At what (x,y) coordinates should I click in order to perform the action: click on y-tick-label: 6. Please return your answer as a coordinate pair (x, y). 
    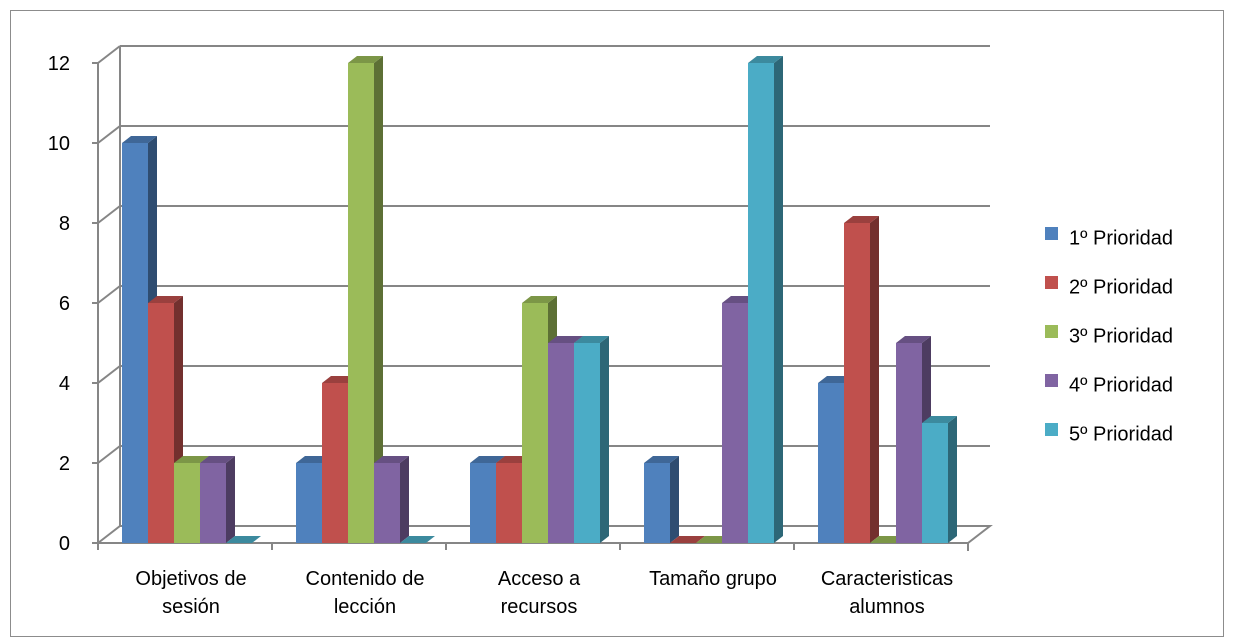
    Looking at the image, I should click on (64, 304).